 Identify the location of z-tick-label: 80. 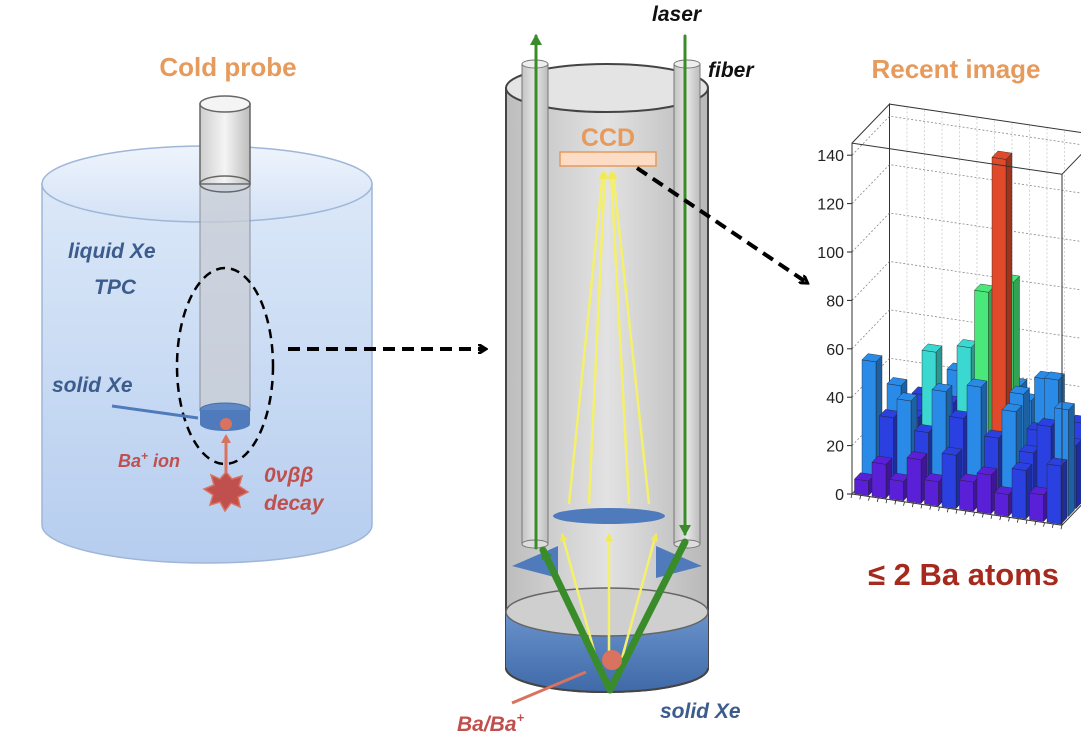
(835, 301).